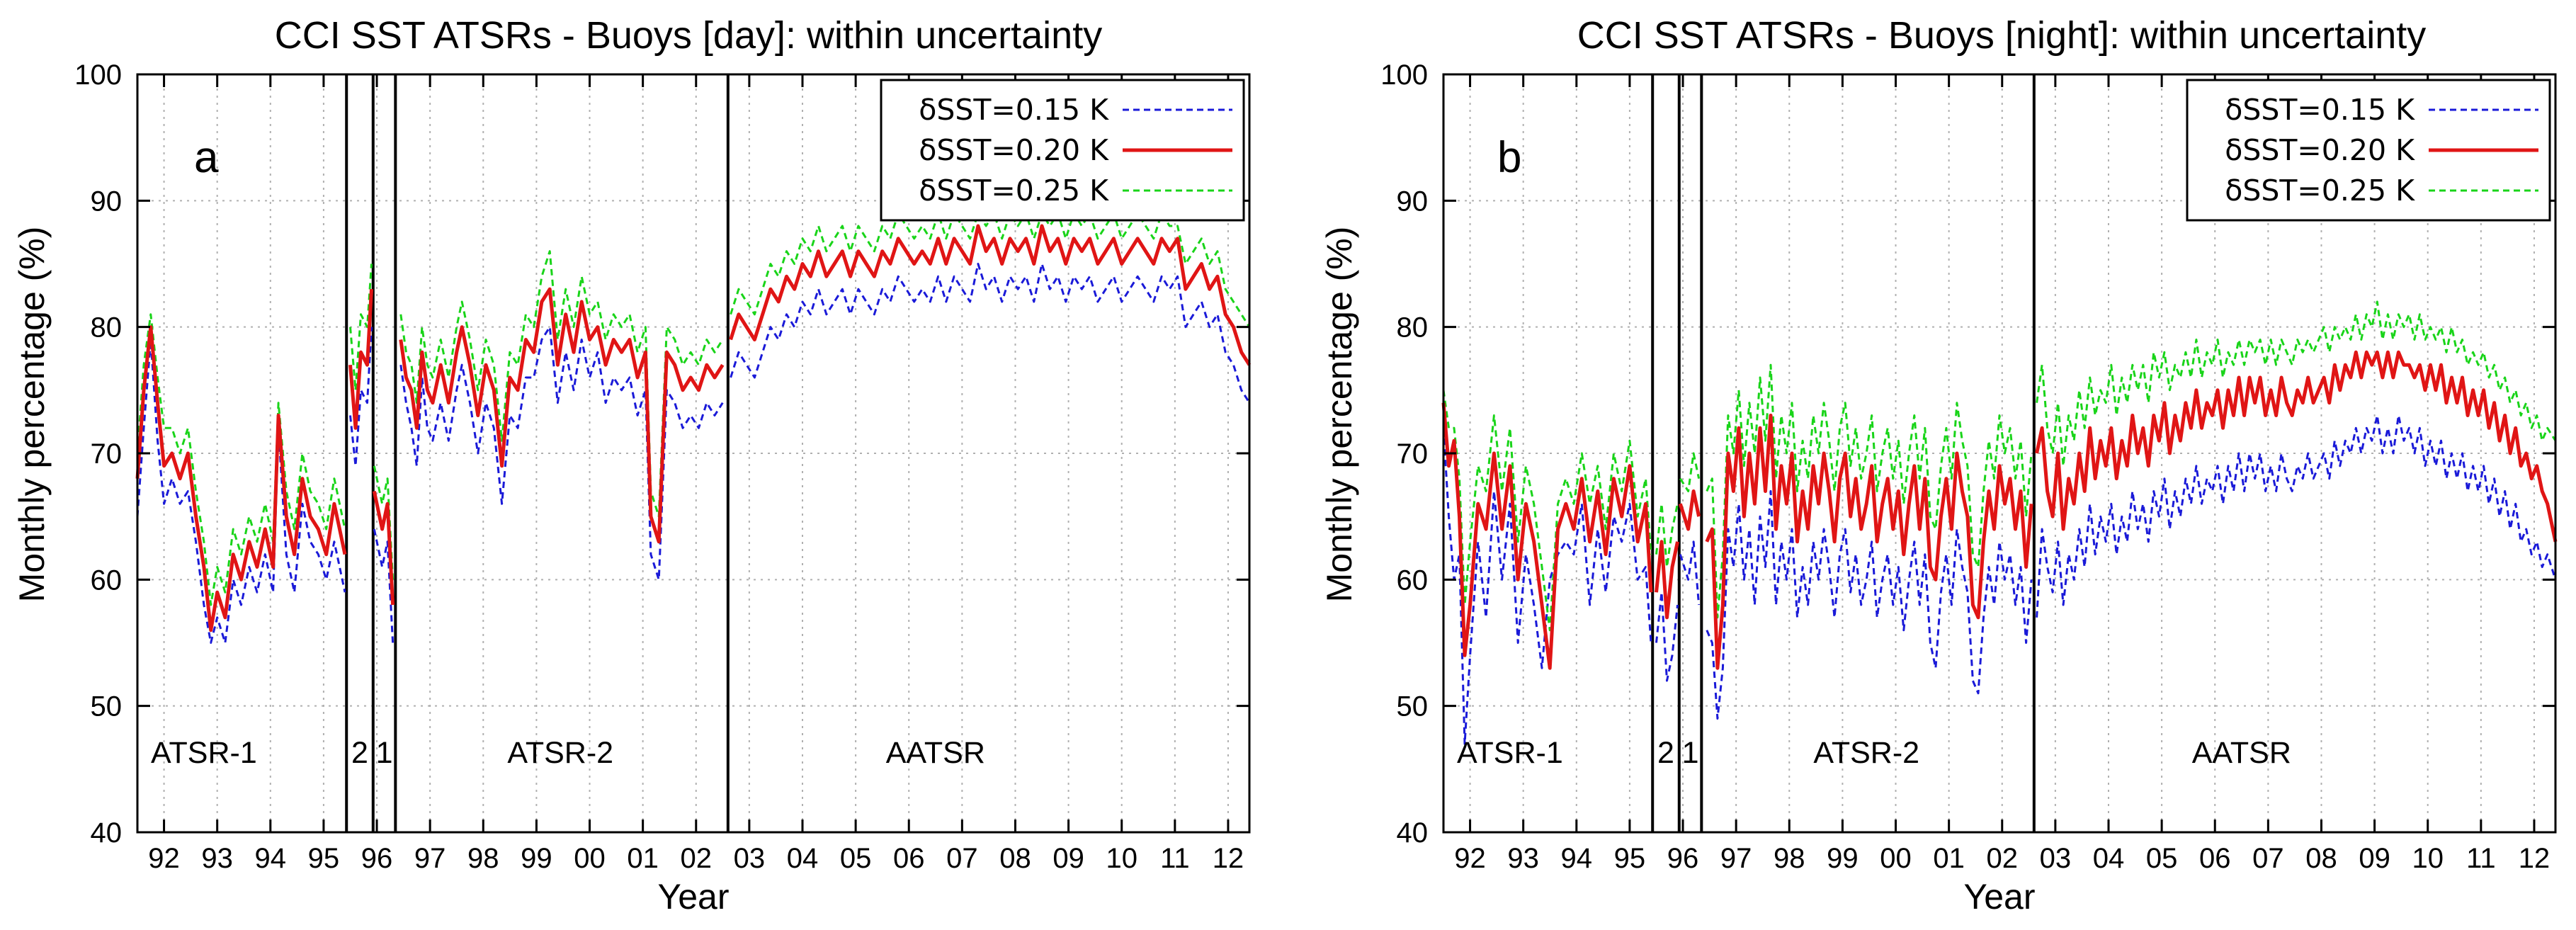  I want to click on period-labels-day: ATSR-1 2 1 ATSR-2 AATSR, so click(568, 753).